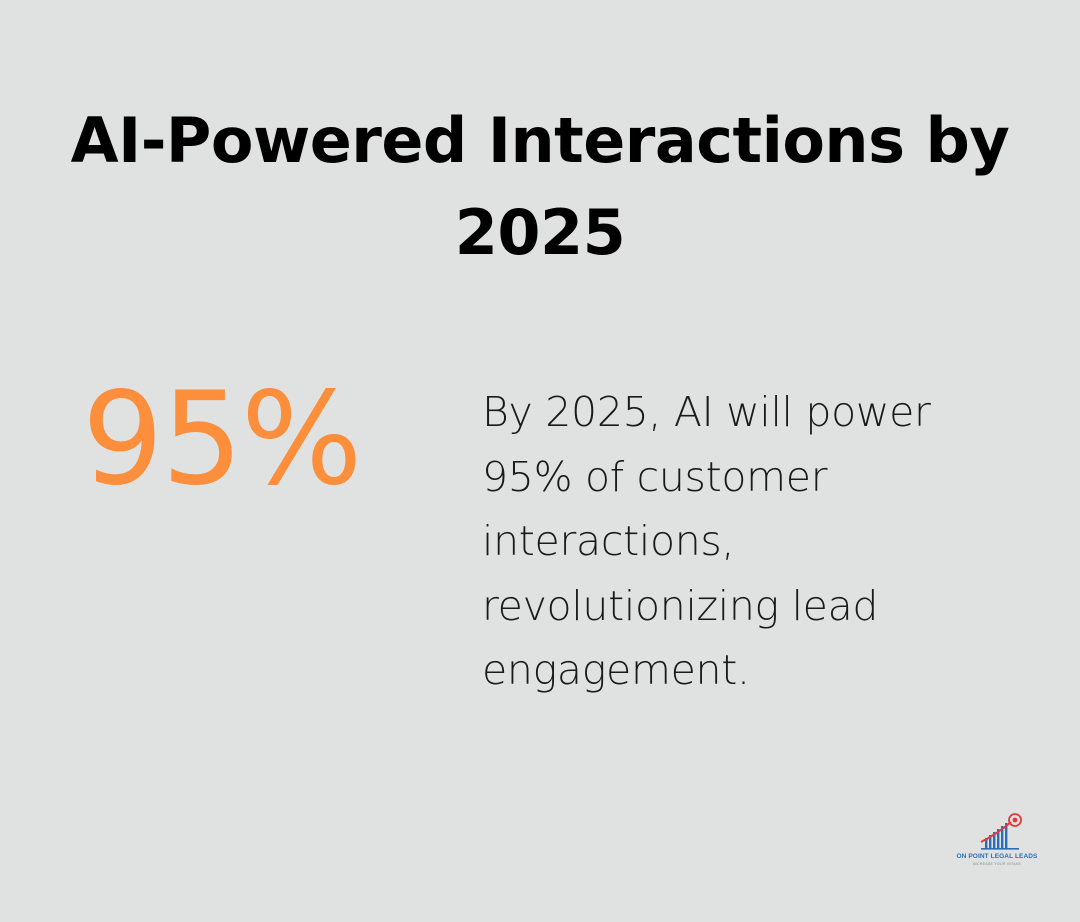 The height and width of the screenshot is (922, 1080). Describe the element at coordinates (1001, 831) in the screenshot. I see `logo-chart-icon` at that location.